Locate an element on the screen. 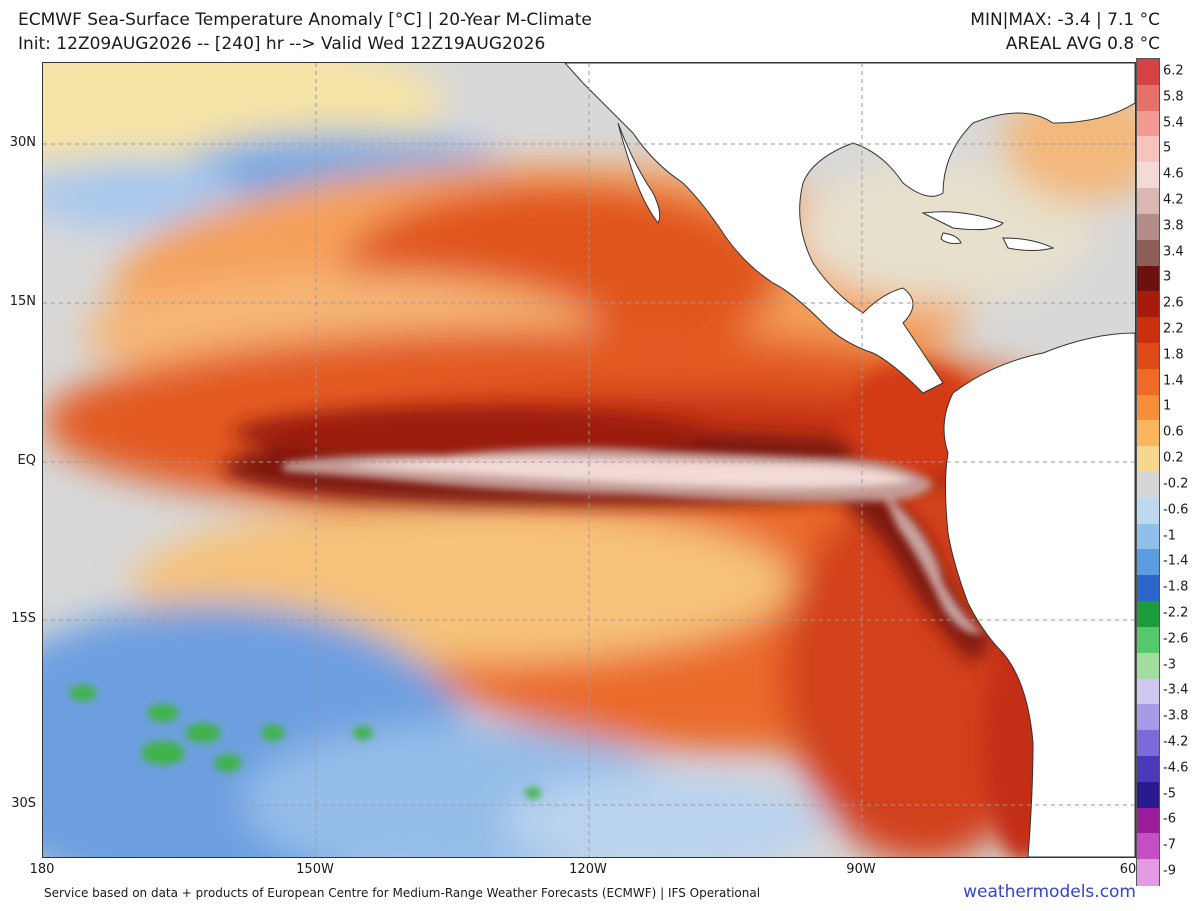 This screenshot has width=1200, height=911. lon-label-120w: 120W is located at coordinates (588, 869).